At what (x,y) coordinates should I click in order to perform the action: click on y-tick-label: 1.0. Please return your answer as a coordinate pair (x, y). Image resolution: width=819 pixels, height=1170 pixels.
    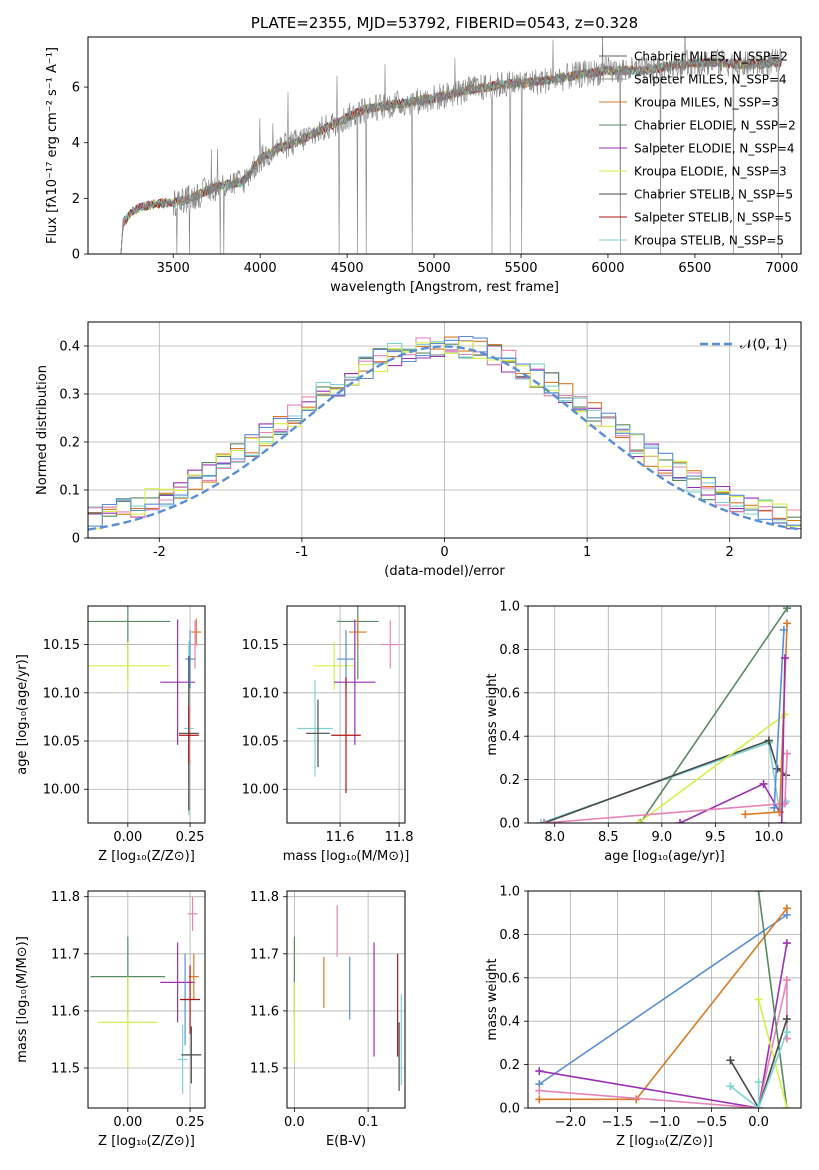
    Looking at the image, I should click on (509, 607).